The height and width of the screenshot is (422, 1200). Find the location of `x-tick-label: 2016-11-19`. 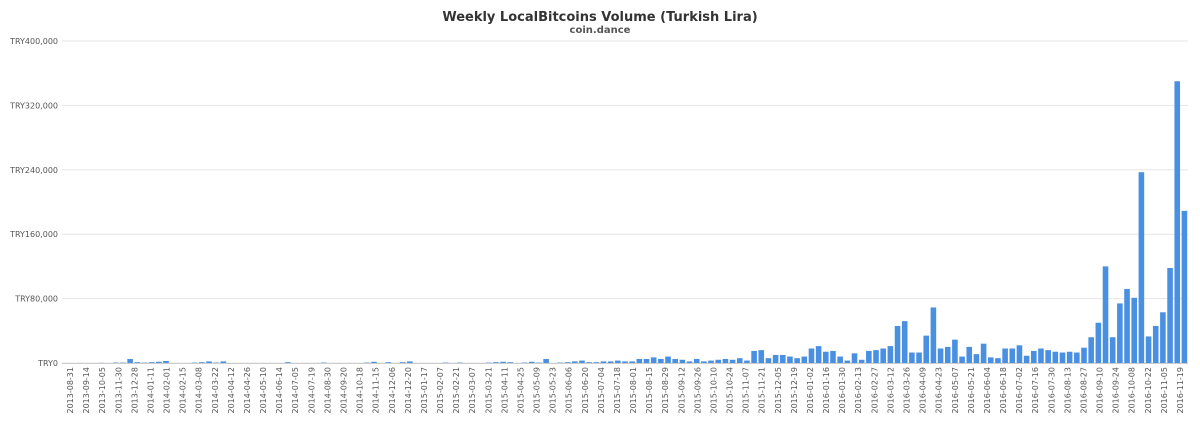

x-tick-label: 2016-11-19 is located at coordinates (1180, 390).